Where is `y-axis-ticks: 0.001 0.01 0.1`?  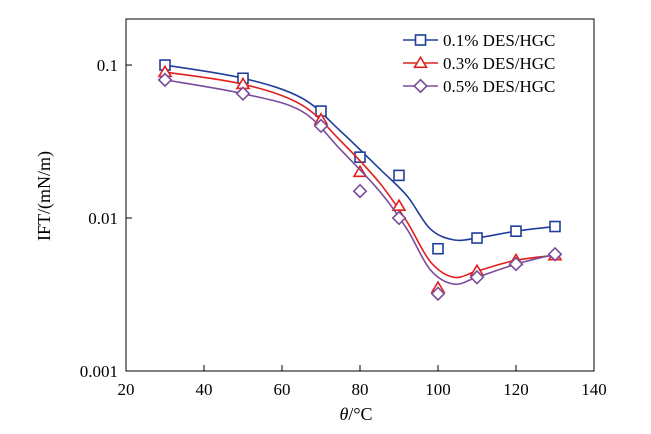
y-axis-ticks: 0.001 0.01 0.1 is located at coordinates (106, 218).